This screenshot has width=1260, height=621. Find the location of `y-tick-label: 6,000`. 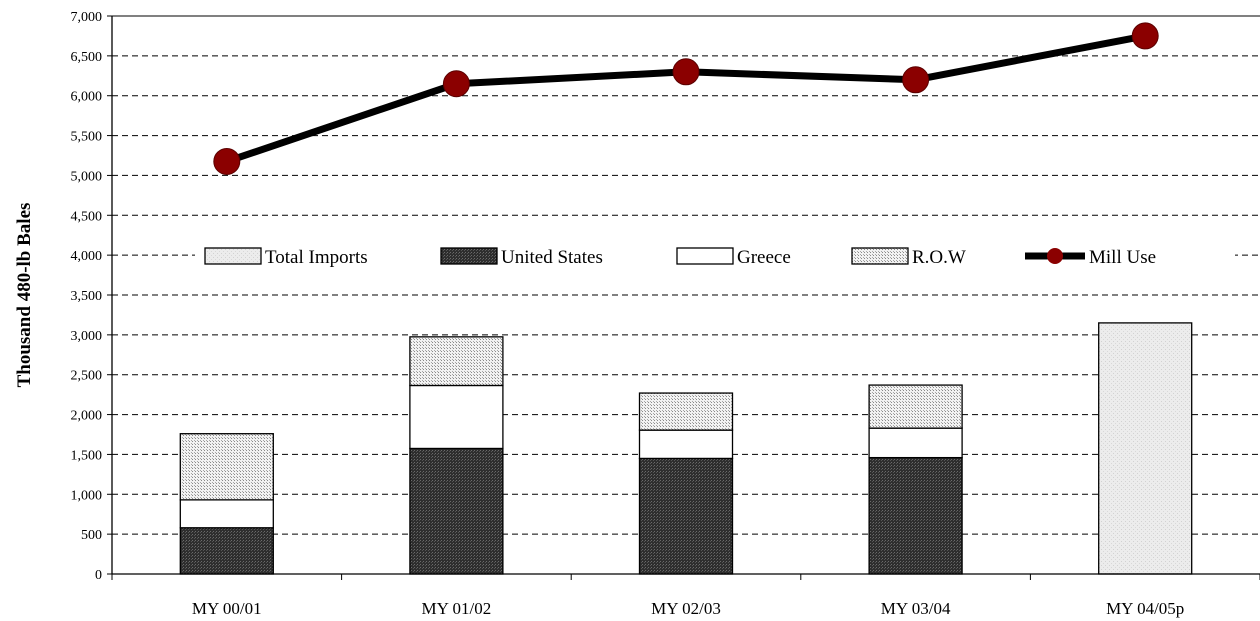

y-tick-label: 6,000 is located at coordinates (87, 97).